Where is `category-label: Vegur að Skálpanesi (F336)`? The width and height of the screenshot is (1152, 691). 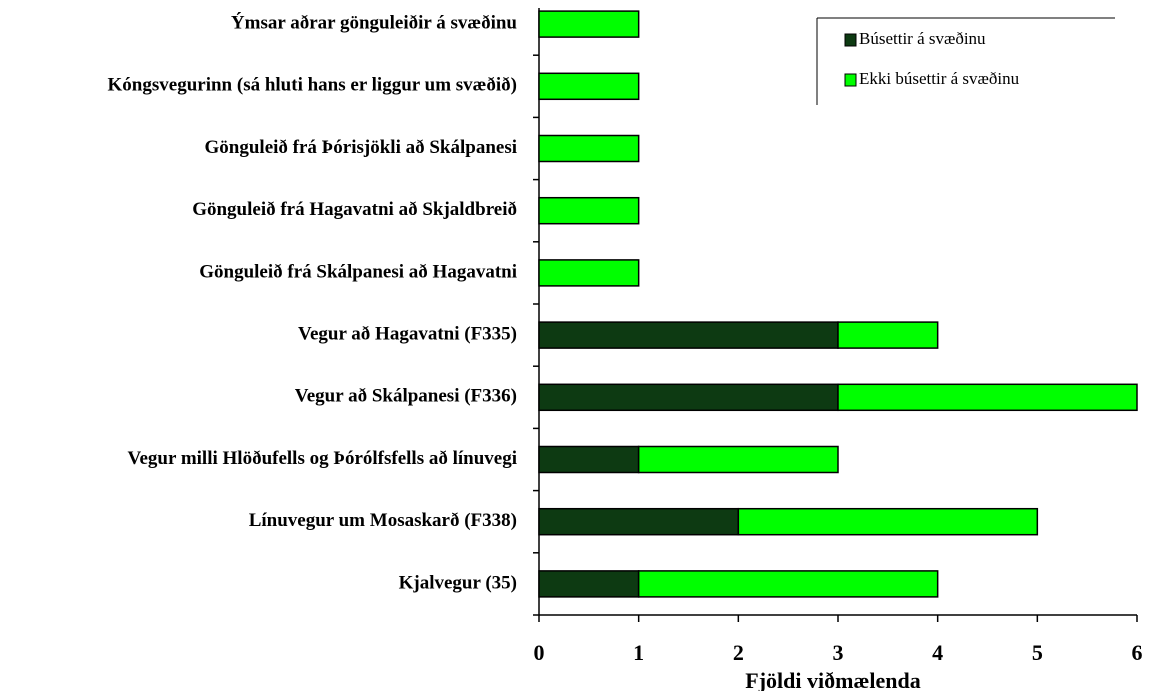 category-label: Vegur að Skálpanesi (F336) is located at coordinates (406, 396).